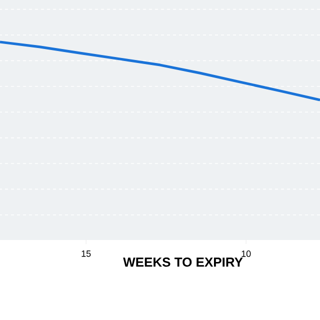  Describe the element at coordinates (183, 262) in the screenshot. I see `x-axis-title: WEEKS TO EXPIRY` at that location.